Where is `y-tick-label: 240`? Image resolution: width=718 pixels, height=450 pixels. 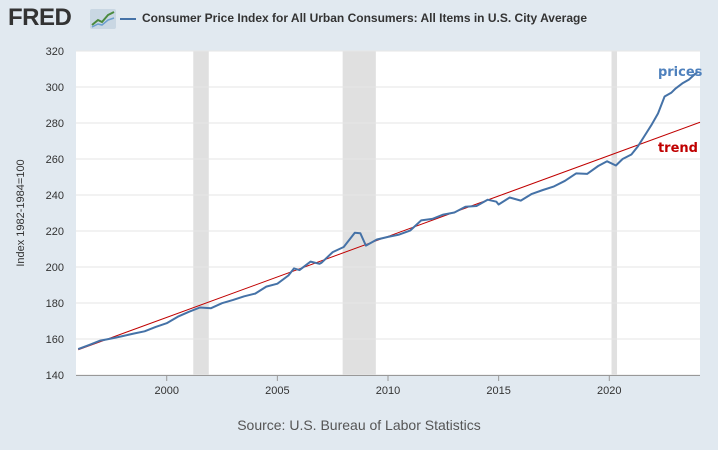 y-tick-label: 240 is located at coordinates (55, 196).